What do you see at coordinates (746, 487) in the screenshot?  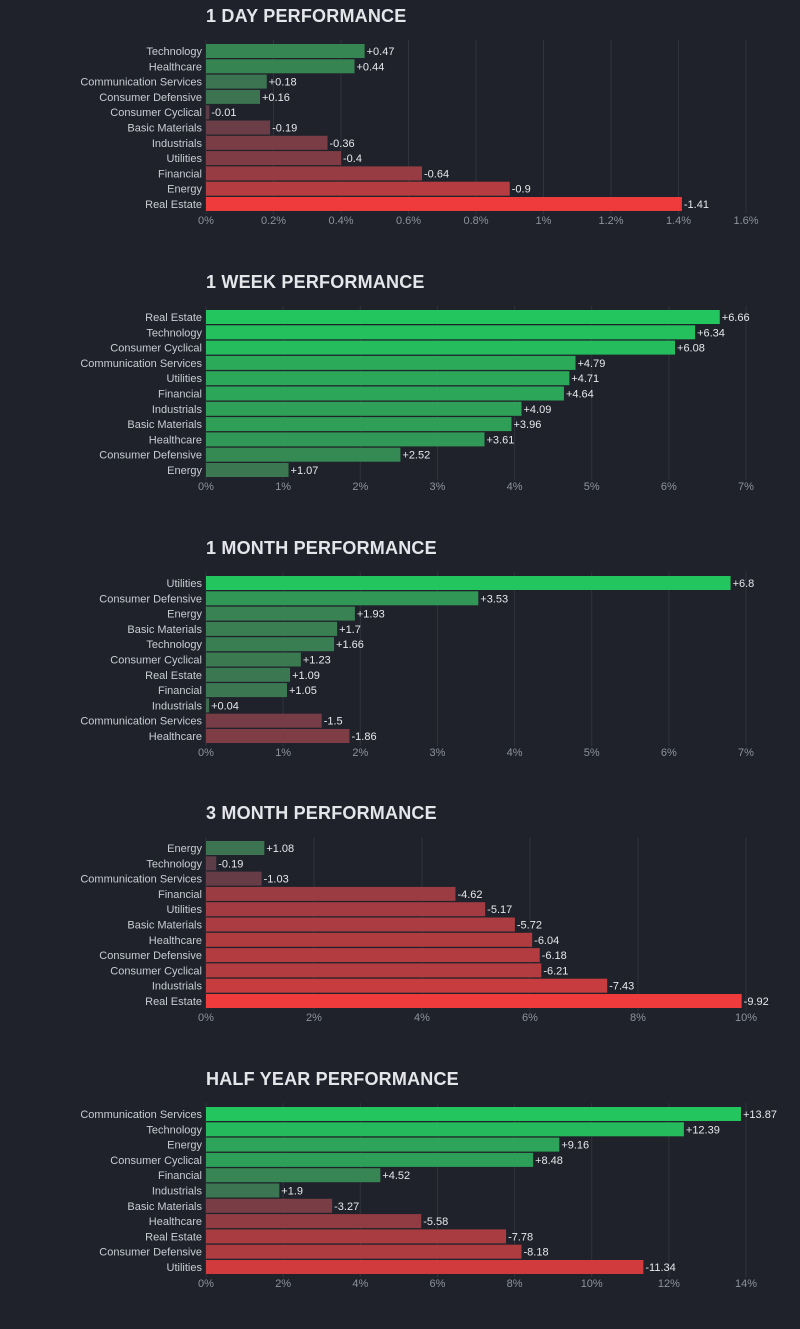 I see `x-tick-label: 7%` at bounding box center [746, 487].